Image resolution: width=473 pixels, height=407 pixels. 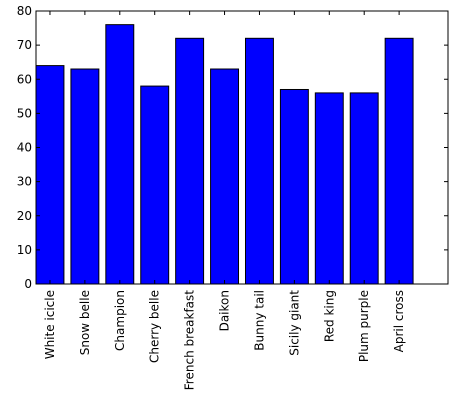 I want to click on bar-champion, so click(x=120, y=154).